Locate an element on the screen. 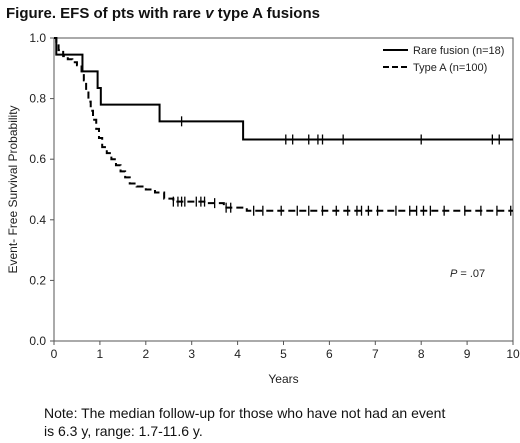 The width and height of the screenshot is (520, 443). p-value-label: P is located at coordinates (454, 274).